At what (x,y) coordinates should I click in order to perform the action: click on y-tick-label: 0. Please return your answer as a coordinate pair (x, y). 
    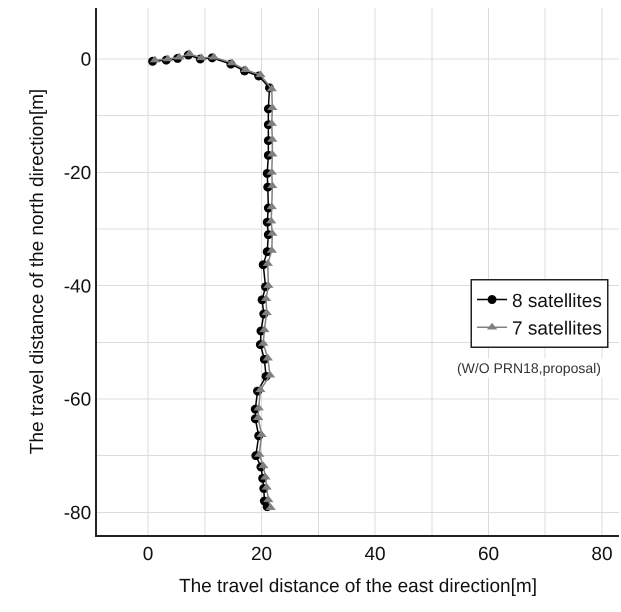
    Looking at the image, I should click on (86, 60).